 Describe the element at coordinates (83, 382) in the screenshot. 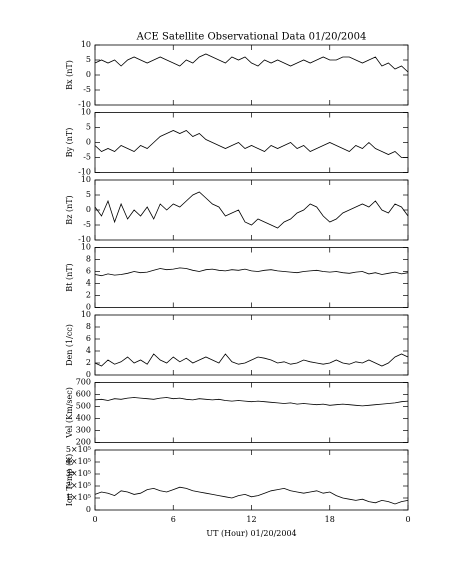

I see `y-tick-label: 700` at that location.